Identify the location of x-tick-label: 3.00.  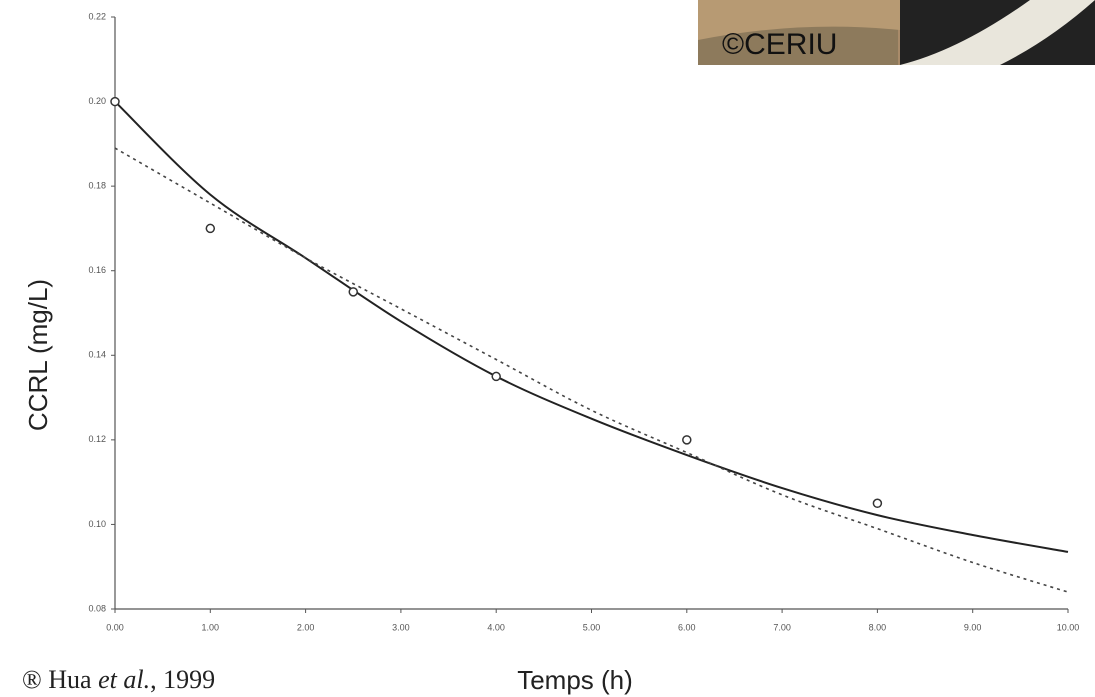
(401, 627).